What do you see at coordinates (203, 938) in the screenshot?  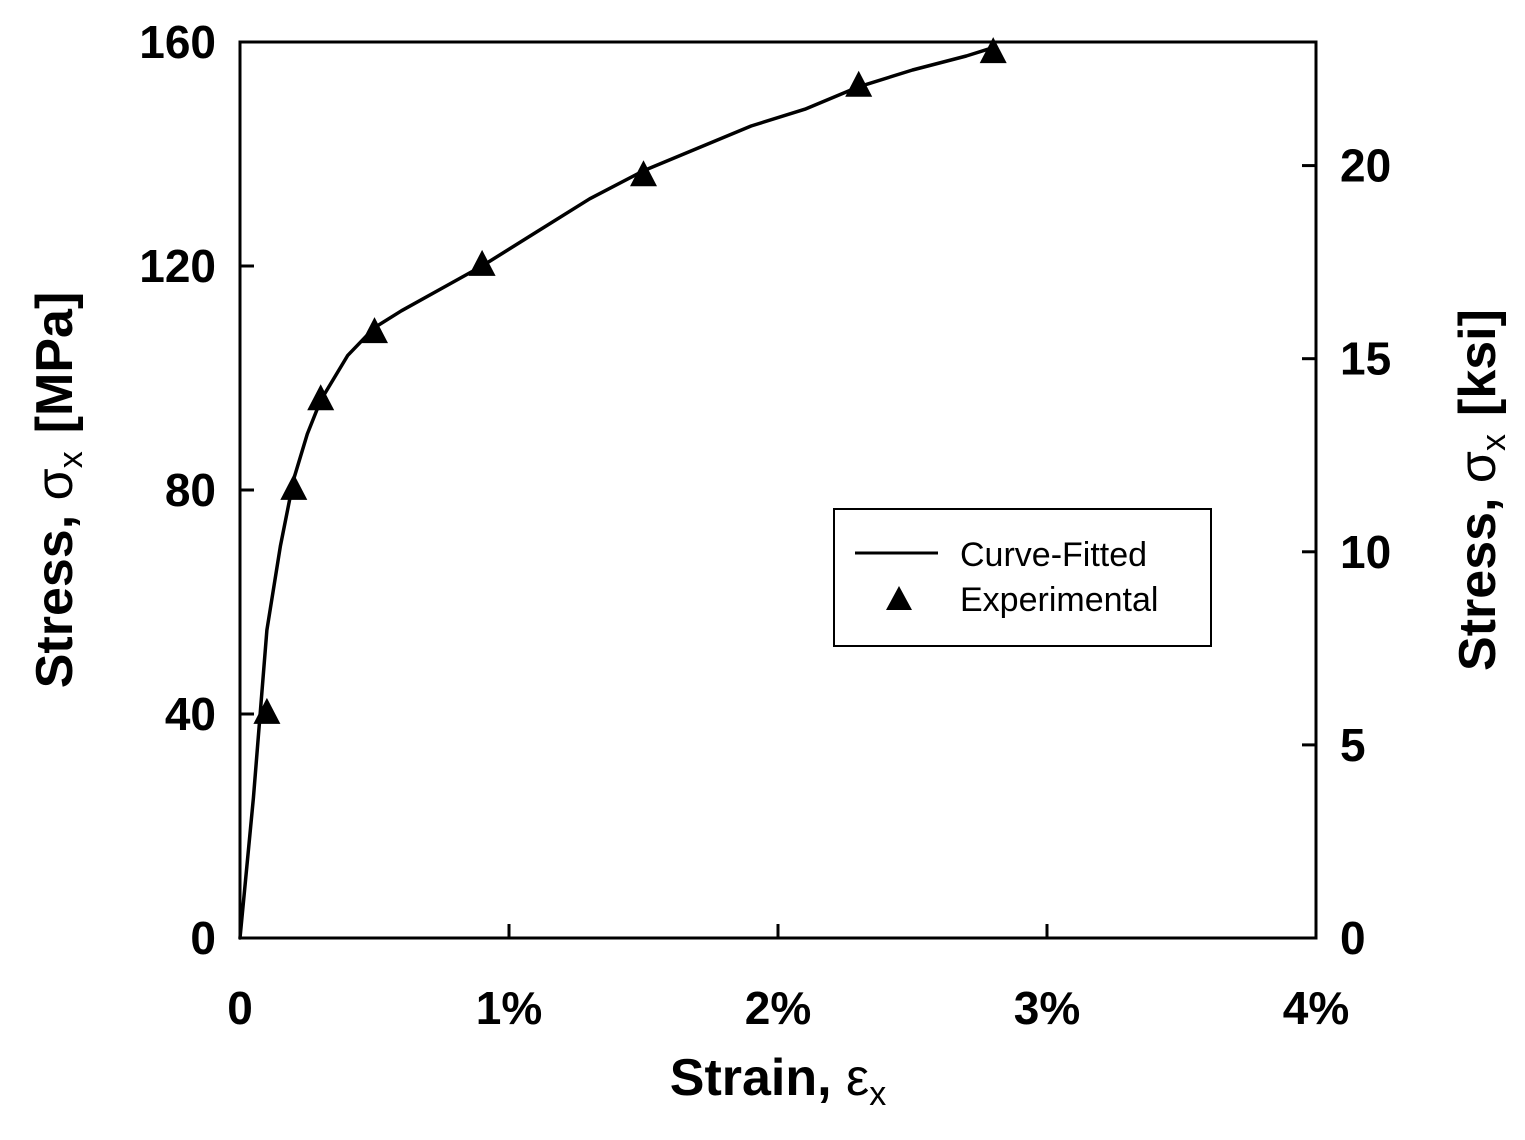 I see `y-left-tick-label: 0` at bounding box center [203, 938].